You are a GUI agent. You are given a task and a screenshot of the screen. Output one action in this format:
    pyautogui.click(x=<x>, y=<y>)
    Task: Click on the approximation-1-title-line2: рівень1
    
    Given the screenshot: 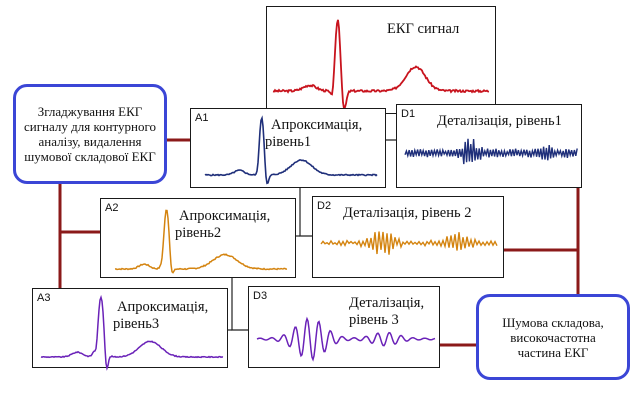 What is the action you would take?
    pyautogui.click(x=288, y=142)
    